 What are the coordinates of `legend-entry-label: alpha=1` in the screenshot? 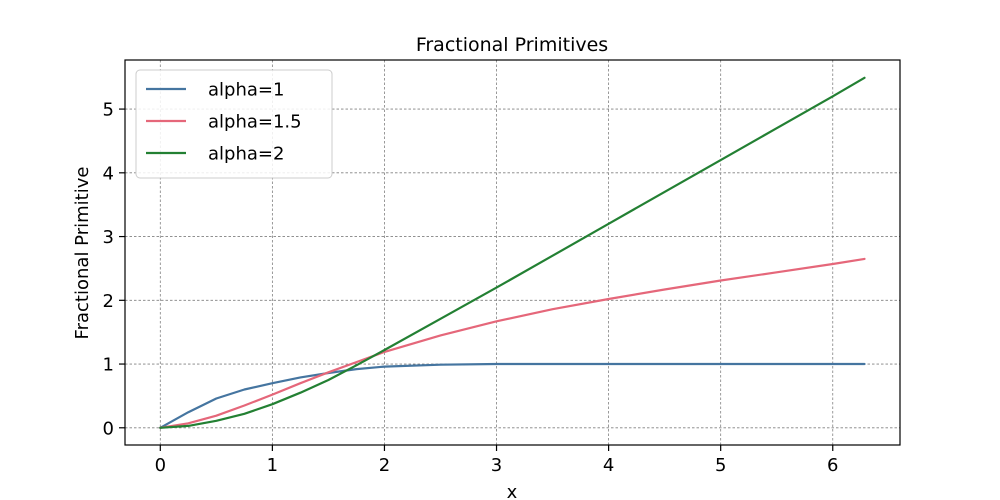 It's located at (246, 90).